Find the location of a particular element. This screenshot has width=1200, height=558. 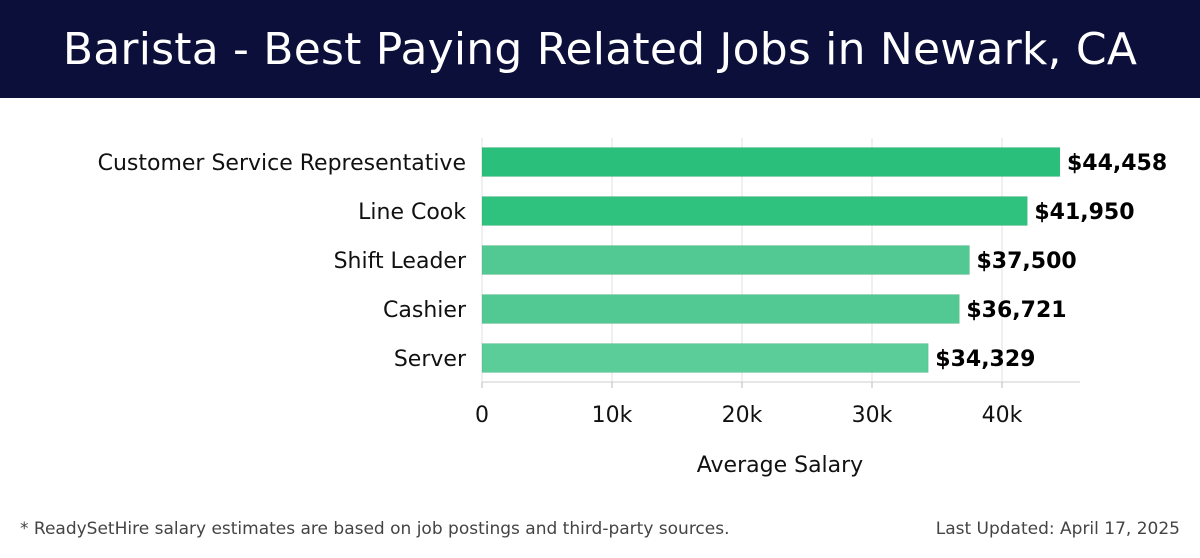

category-label: Cashier is located at coordinates (425, 310).